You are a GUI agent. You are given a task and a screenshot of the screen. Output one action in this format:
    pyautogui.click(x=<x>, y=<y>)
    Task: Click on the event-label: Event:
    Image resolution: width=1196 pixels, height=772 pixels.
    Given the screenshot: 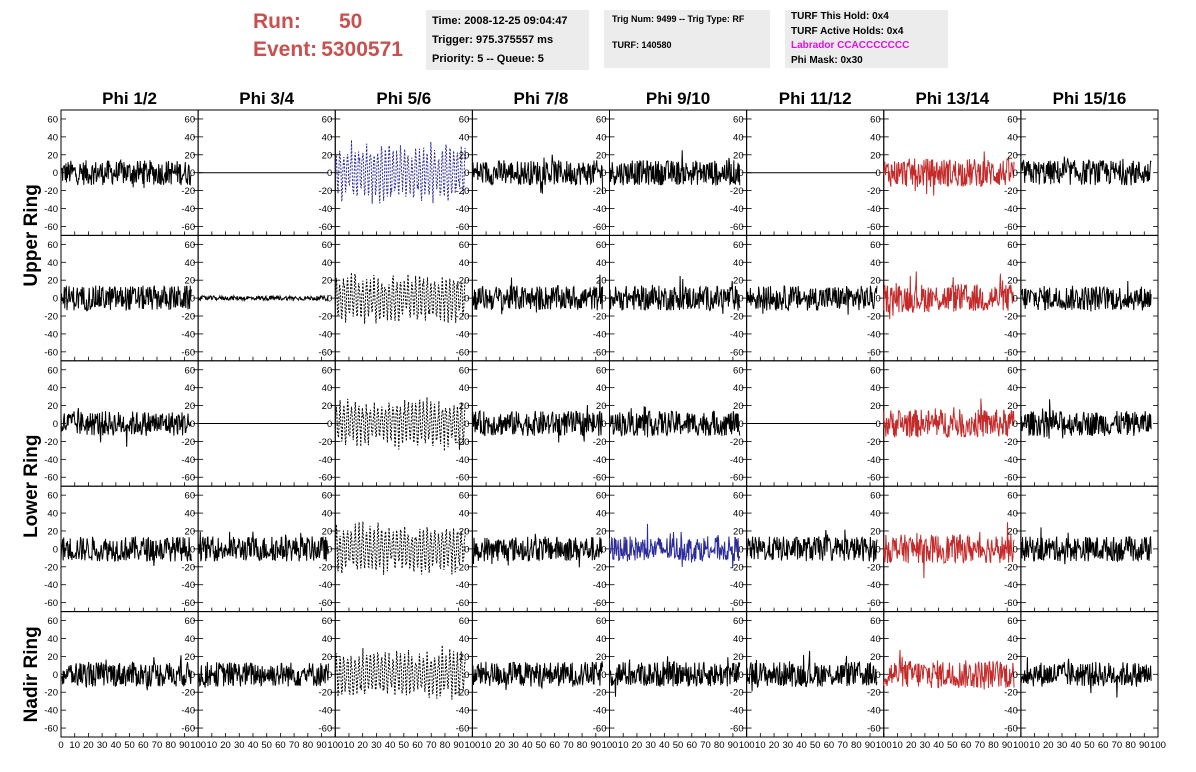 What is the action you would take?
    pyautogui.click(x=285, y=49)
    